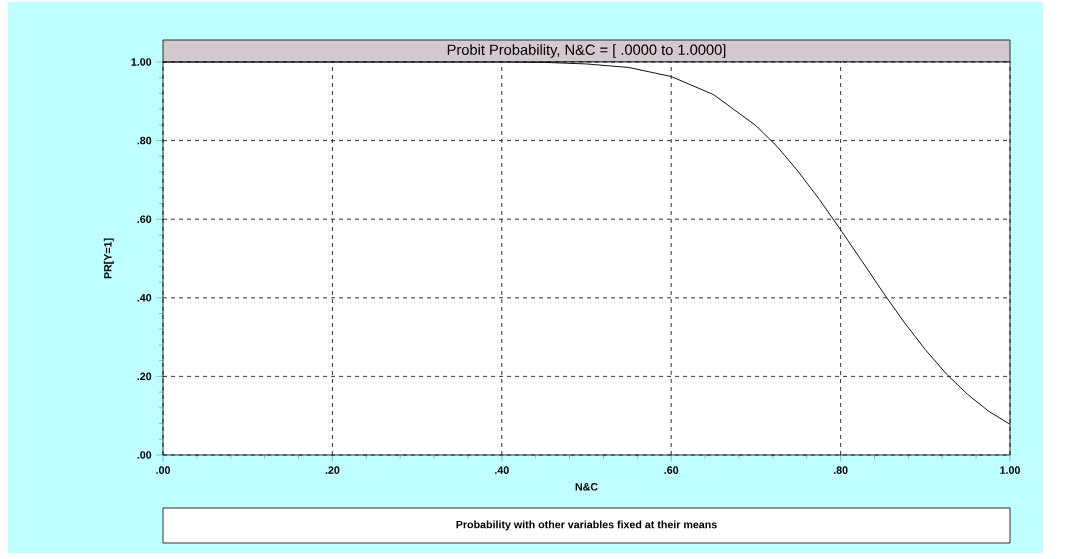  What do you see at coordinates (840, 470) in the screenshot?
I see `x-tick-label: .80` at bounding box center [840, 470].